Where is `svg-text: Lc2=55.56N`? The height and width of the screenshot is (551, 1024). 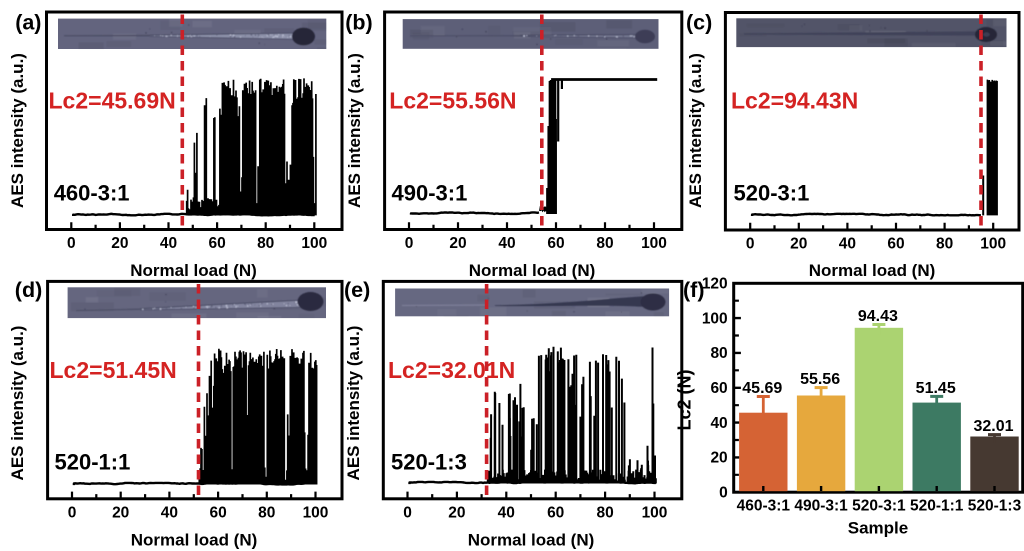 svg-text: Lc2=55.56N is located at coordinates (452, 101).